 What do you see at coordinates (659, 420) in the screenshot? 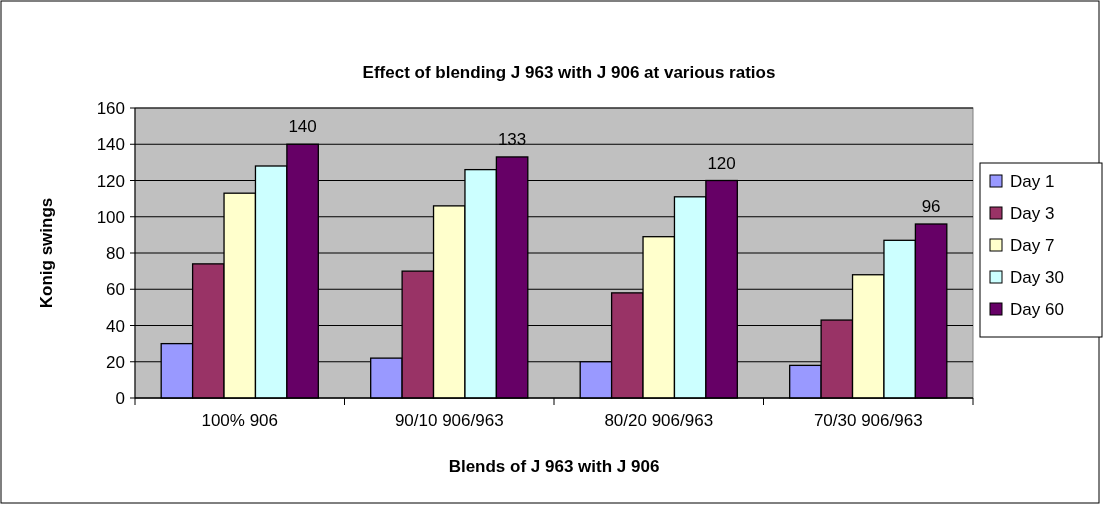
I see `x-tick-label: 80/20 906/963` at bounding box center [659, 420].